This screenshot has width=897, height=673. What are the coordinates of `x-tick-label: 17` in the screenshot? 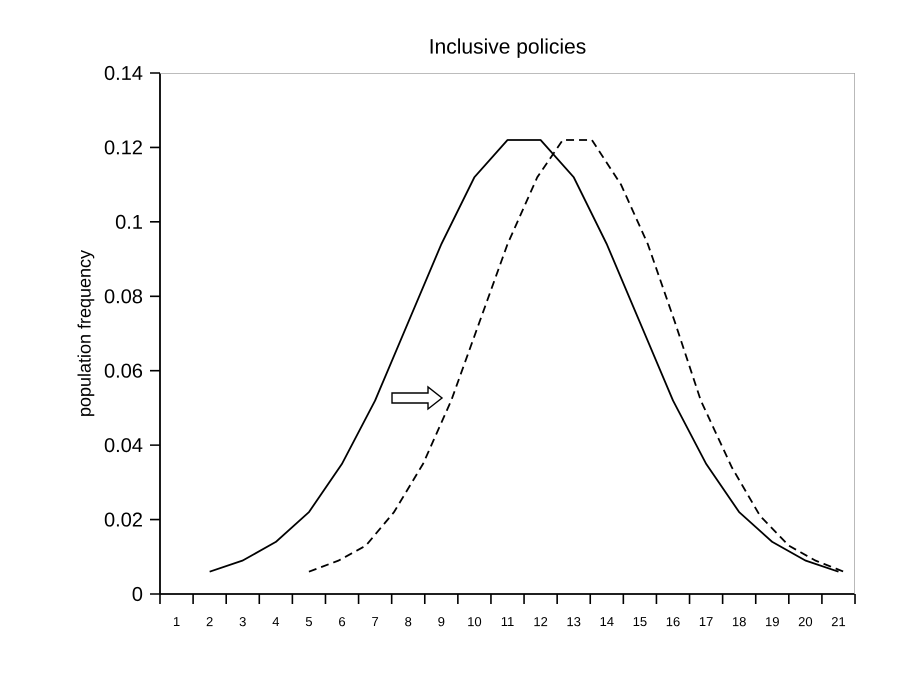 It's located at (706, 621).